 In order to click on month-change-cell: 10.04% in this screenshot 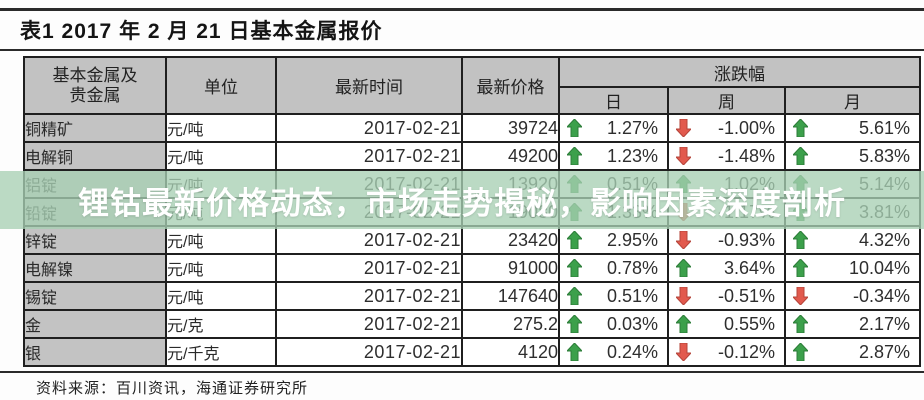, I will do `click(852, 268)`.